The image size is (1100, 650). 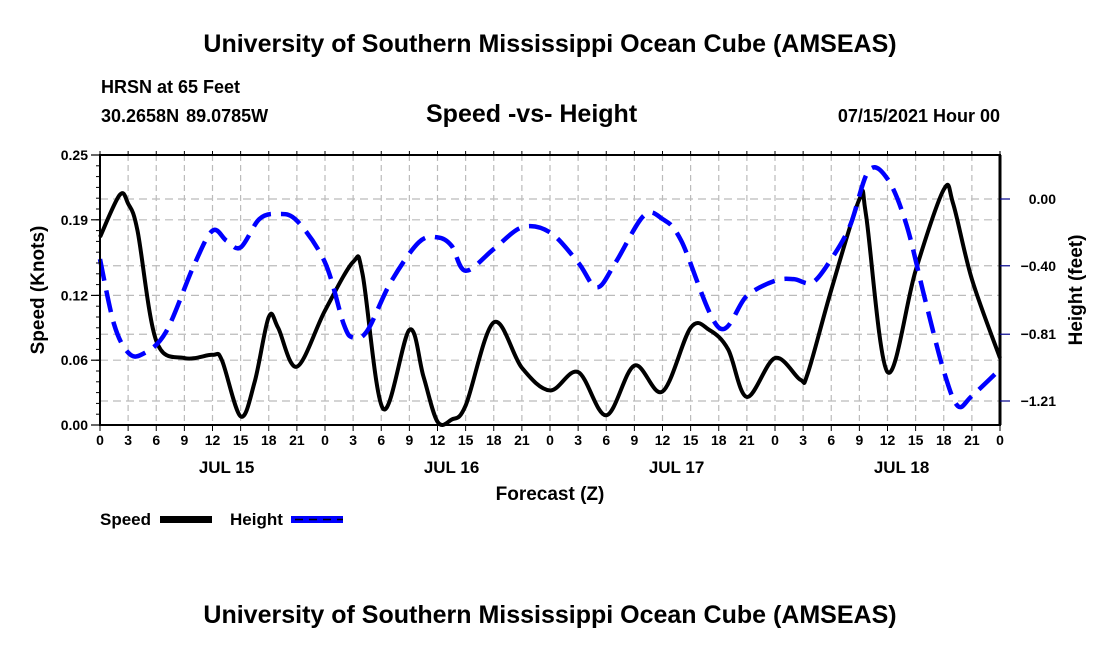 What do you see at coordinates (74, 155) in the screenshot?
I see `y-tick-label: 0.25` at bounding box center [74, 155].